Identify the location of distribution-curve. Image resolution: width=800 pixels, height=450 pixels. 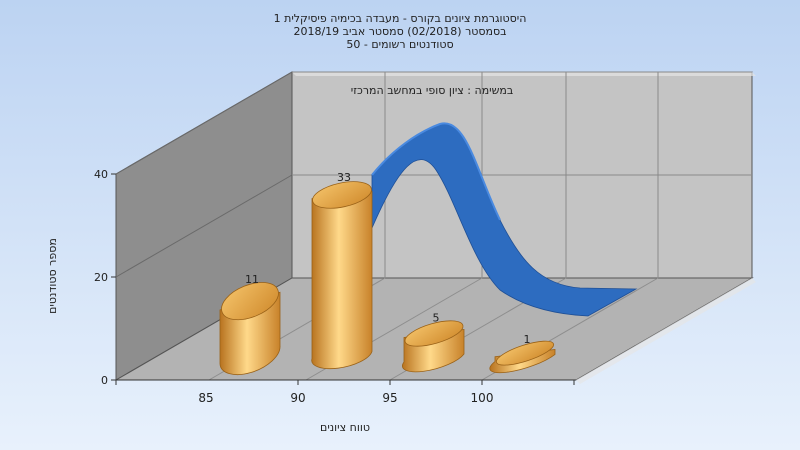
(504, 219).